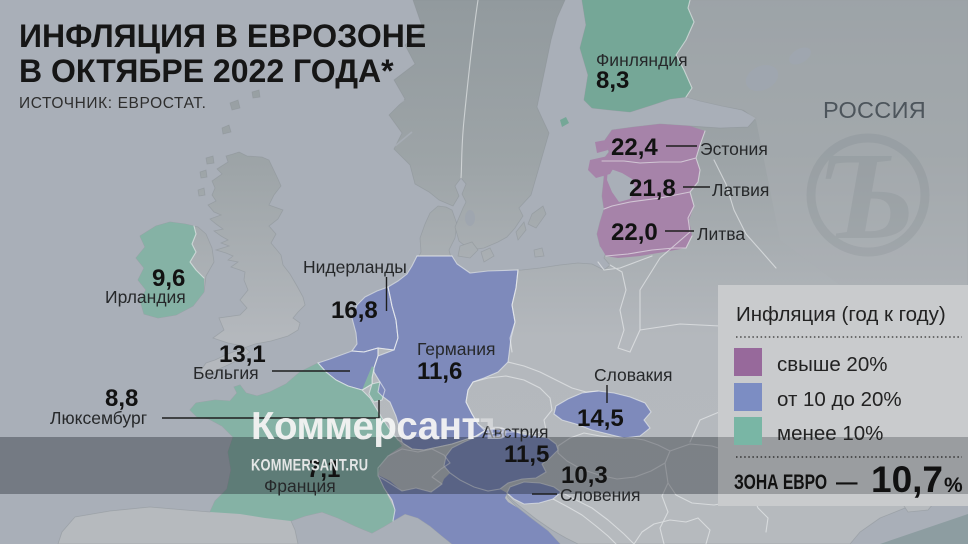 The image size is (968, 544). Describe the element at coordinates (226, 373) in the screenshot. I see `svg-text: Бельгия` at that location.